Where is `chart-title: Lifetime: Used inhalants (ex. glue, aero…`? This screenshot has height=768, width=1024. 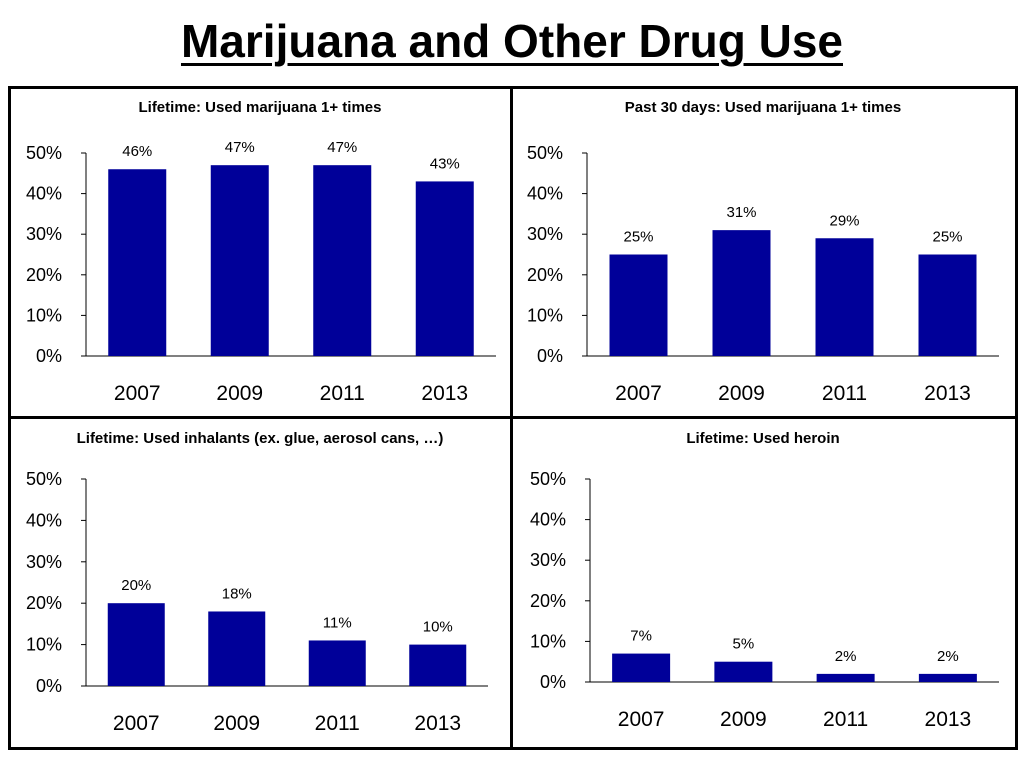
chart-title: Lifetime: Used inhalants (ex. glue, aero… is located at coordinates (260, 438).